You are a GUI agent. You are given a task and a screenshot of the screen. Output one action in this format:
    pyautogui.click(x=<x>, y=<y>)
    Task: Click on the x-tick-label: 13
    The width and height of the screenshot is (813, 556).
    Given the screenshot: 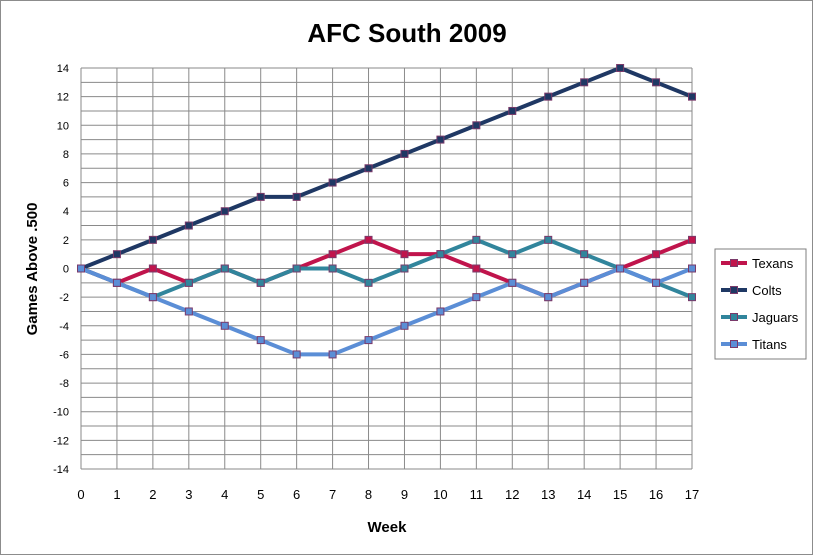 What is the action you would take?
    pyautogui.click(x=548, y=494)
    